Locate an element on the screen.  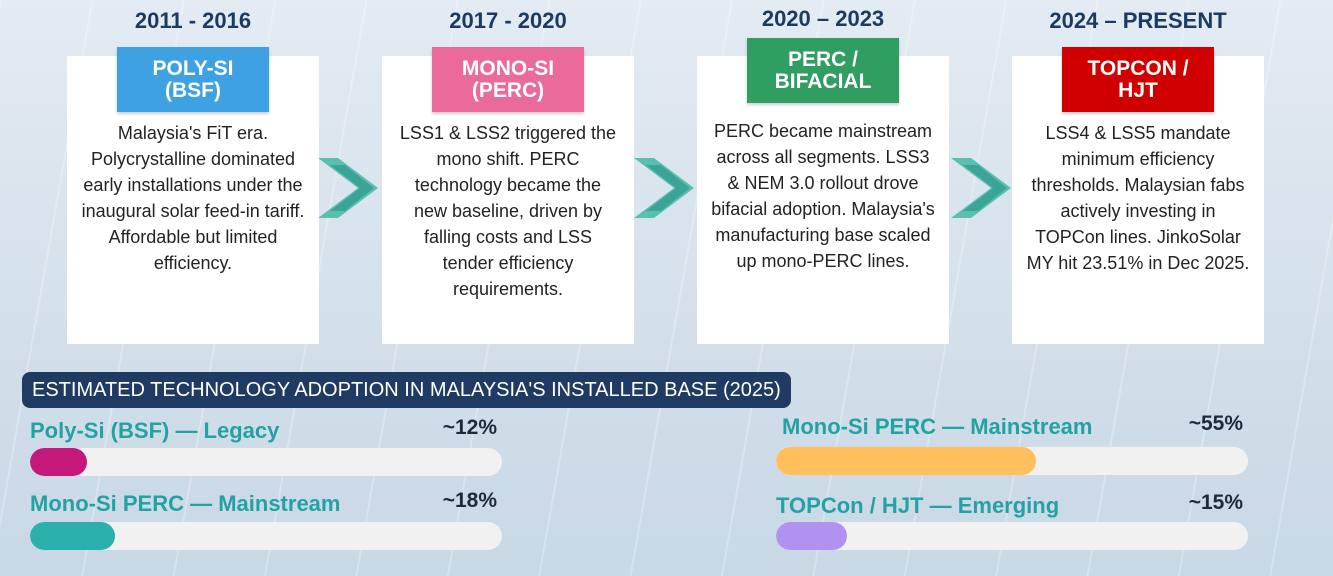
badge: PERC / BIFACIAL is located at coordinates (823, 70).